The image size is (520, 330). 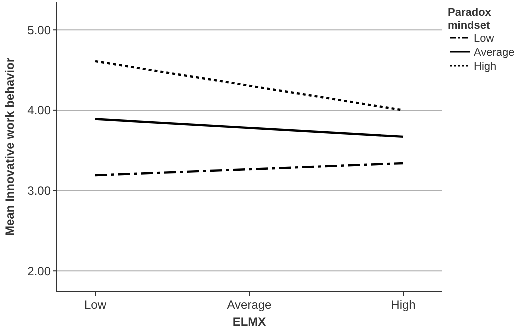 I want to click on legend-label: Average, so click(x=494, y=53).